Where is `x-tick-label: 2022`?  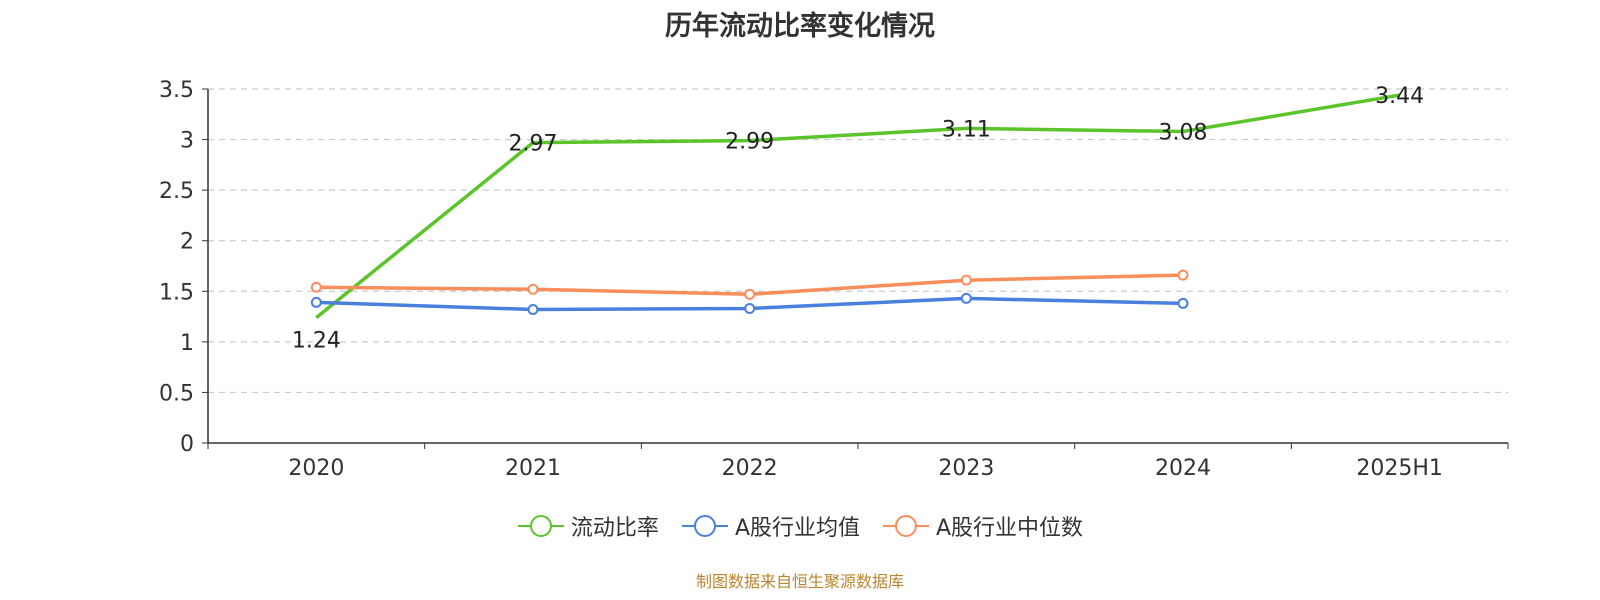 x-tick-label: 2022 is located at coordinates (750, 468).